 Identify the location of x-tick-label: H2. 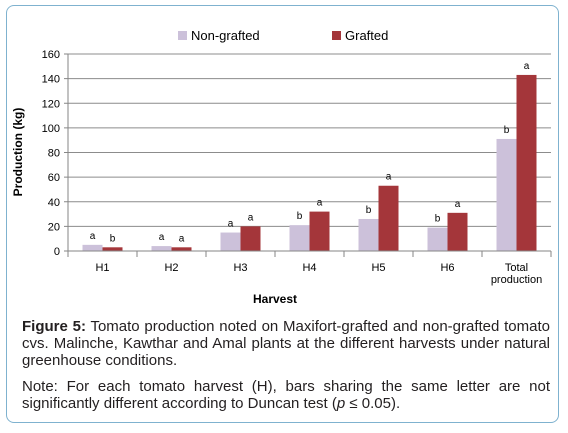
(171, 268).